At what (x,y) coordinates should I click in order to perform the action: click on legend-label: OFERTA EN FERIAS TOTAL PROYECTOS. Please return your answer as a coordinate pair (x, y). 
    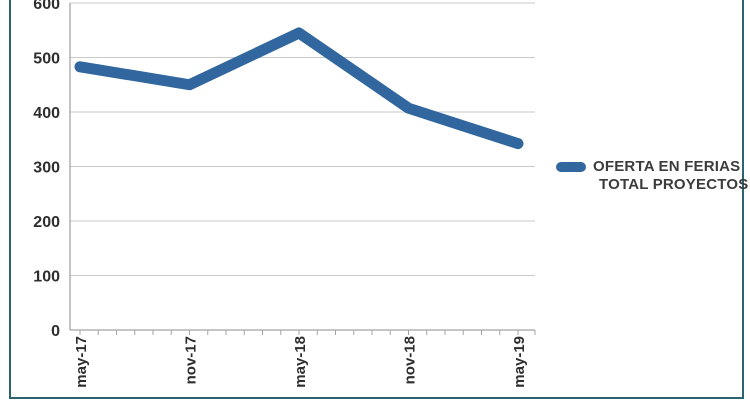
    Looking at the image, I should click on (670, 176).